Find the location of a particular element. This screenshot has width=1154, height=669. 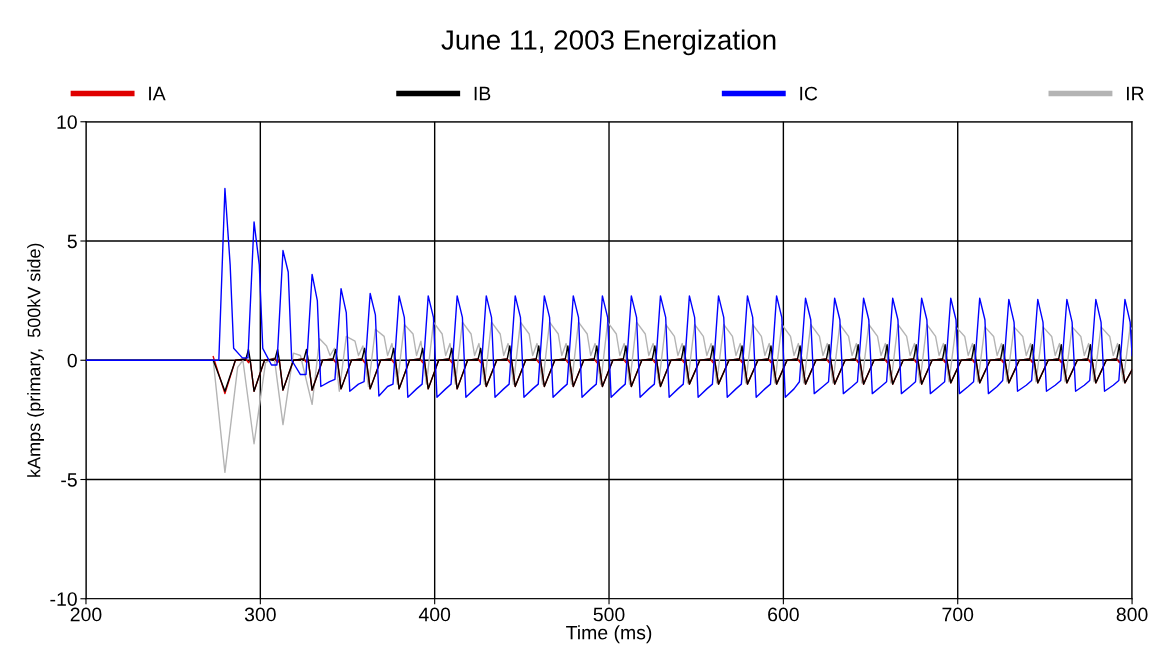

legend-label: IC is located at coordinates (809, 93).